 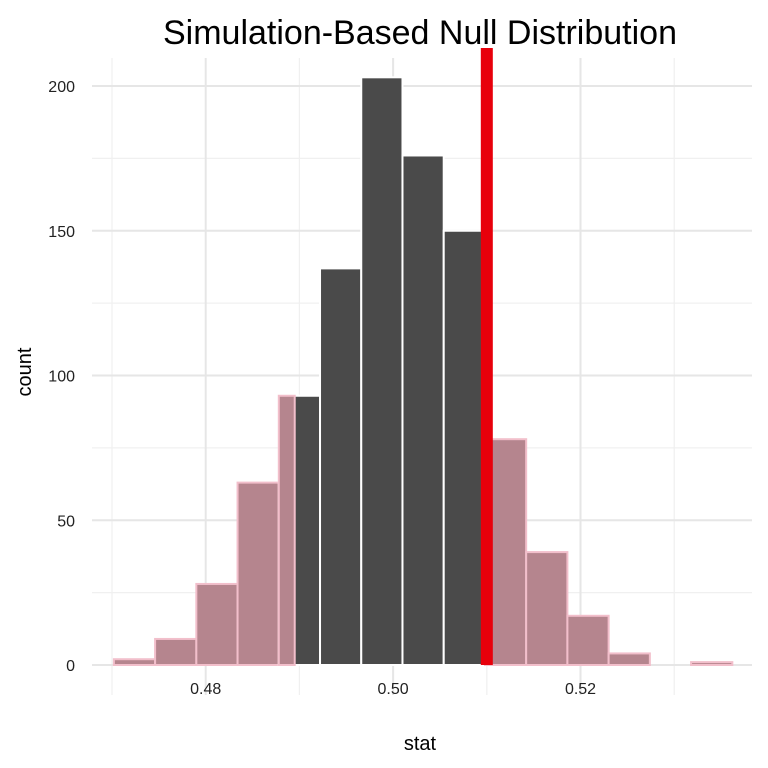 I want to click on y-tick-label-1: 50, so click(x=66, y=521).